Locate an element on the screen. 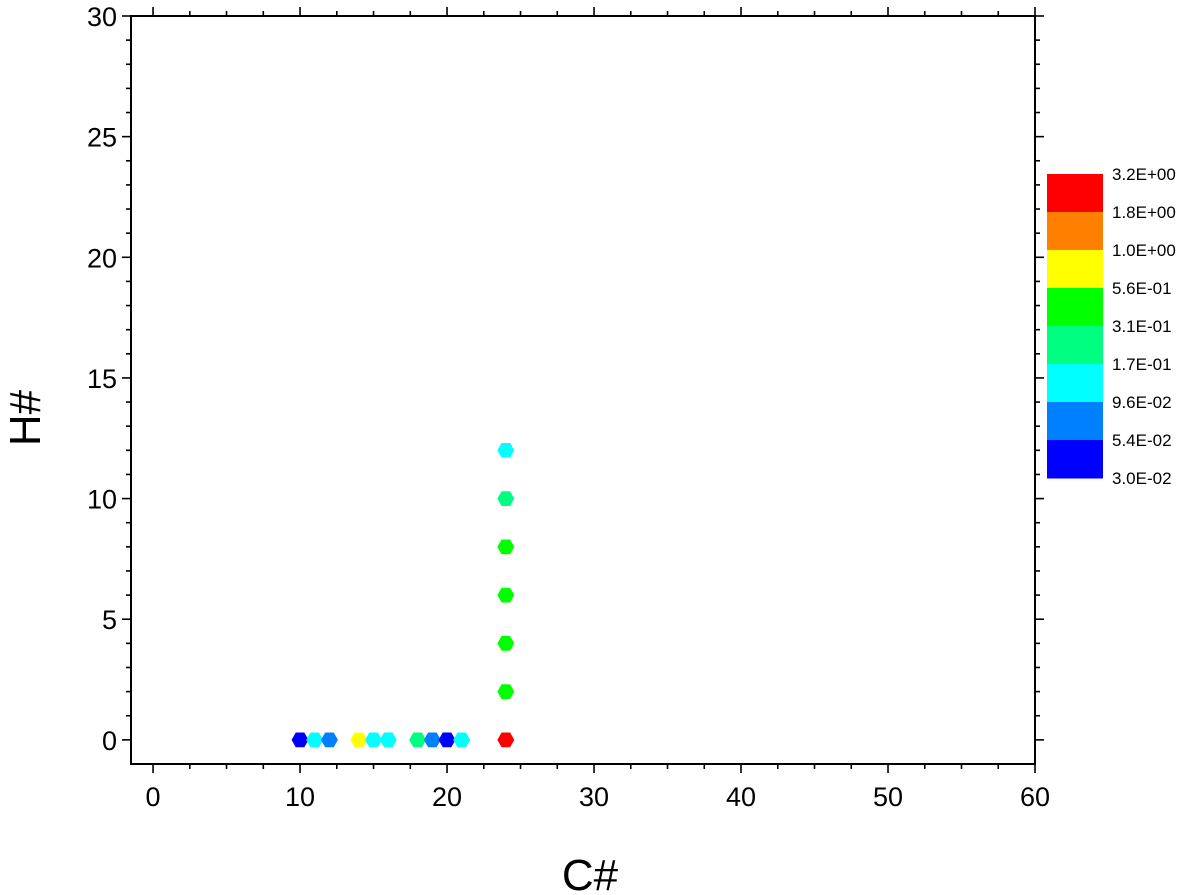  y-tick-label: 5 is located at coordinates (109, 620).